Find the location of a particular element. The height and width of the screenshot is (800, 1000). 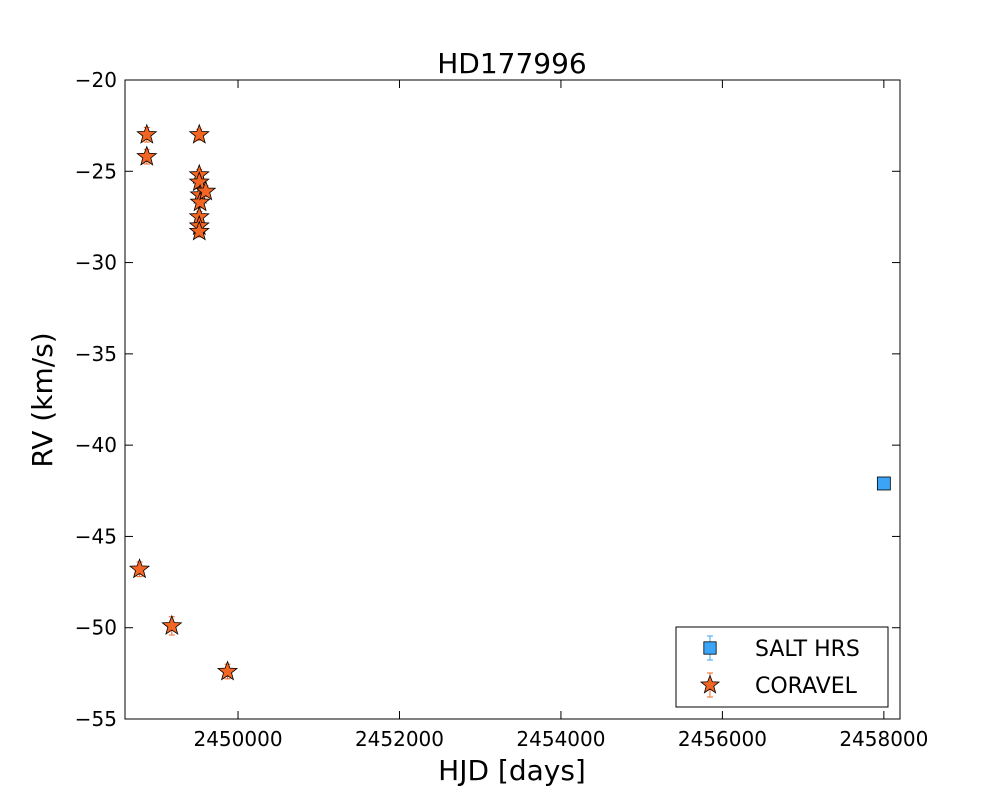

x-tick-label: 2450000 is located at coordinates (237, 739).